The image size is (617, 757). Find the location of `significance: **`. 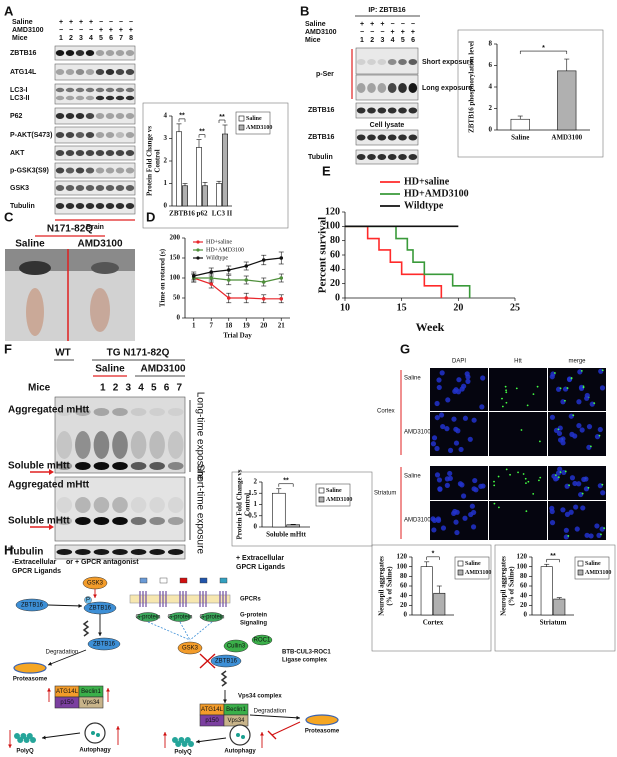

significance: ** is located at coordinates (182, 116).